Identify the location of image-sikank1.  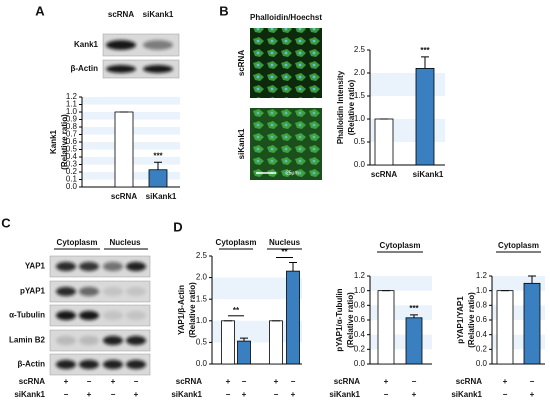
(286, 144).